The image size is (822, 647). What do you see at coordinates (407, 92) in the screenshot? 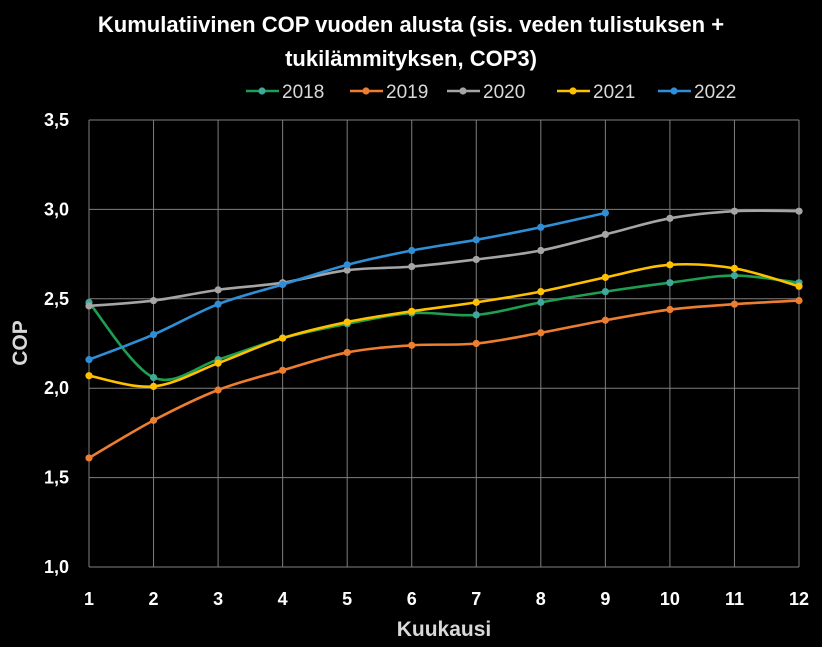
I see `legend-label-2019: 2019` at bounding box center [407, 92].